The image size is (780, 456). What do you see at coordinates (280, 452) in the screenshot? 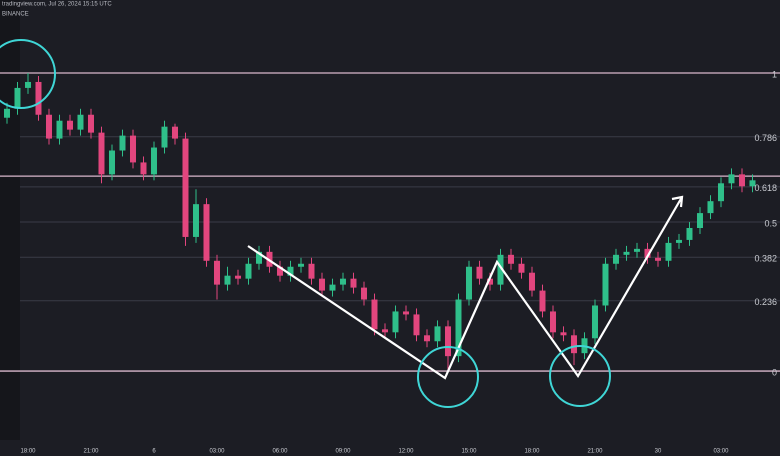
I see `x-tick-label: 06:00` at bounding box center [280, 452].